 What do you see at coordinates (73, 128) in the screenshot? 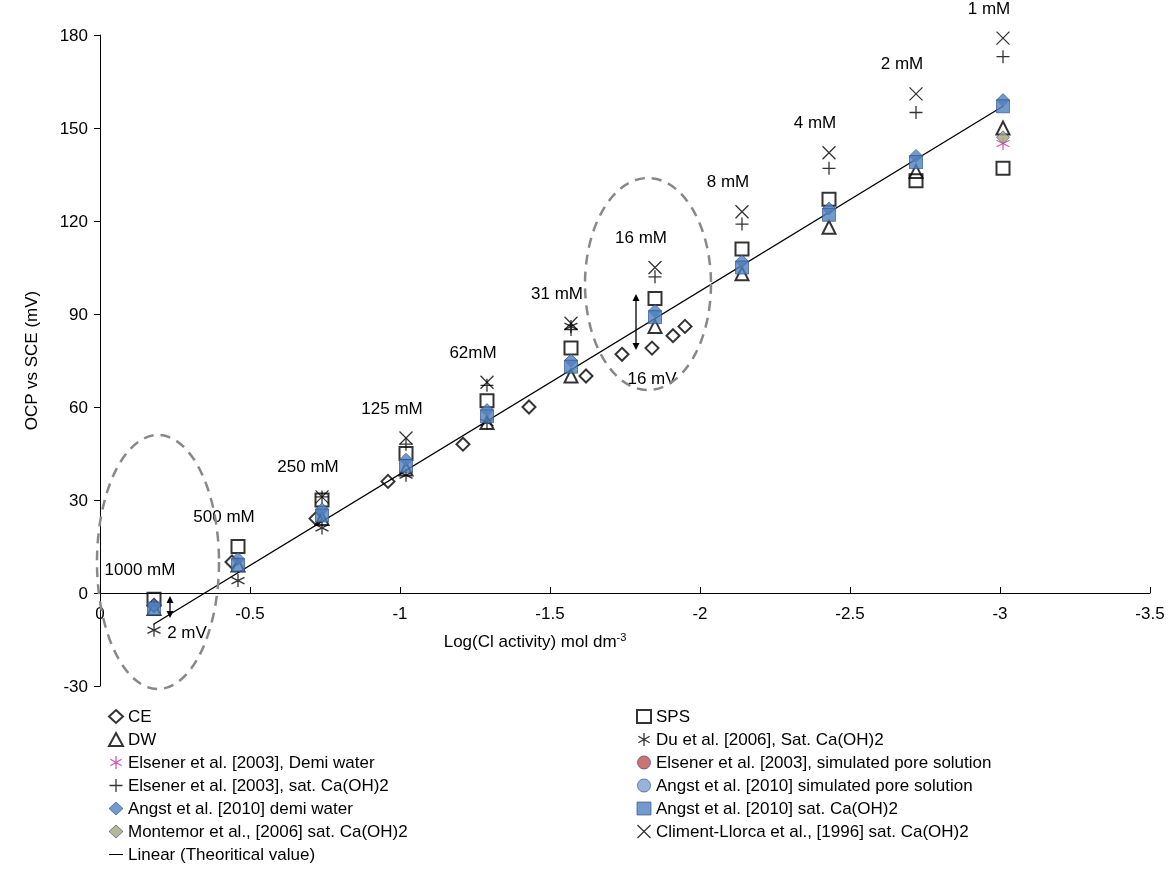
I see `y-tick-label: 150` at bounding box center [73, 128].